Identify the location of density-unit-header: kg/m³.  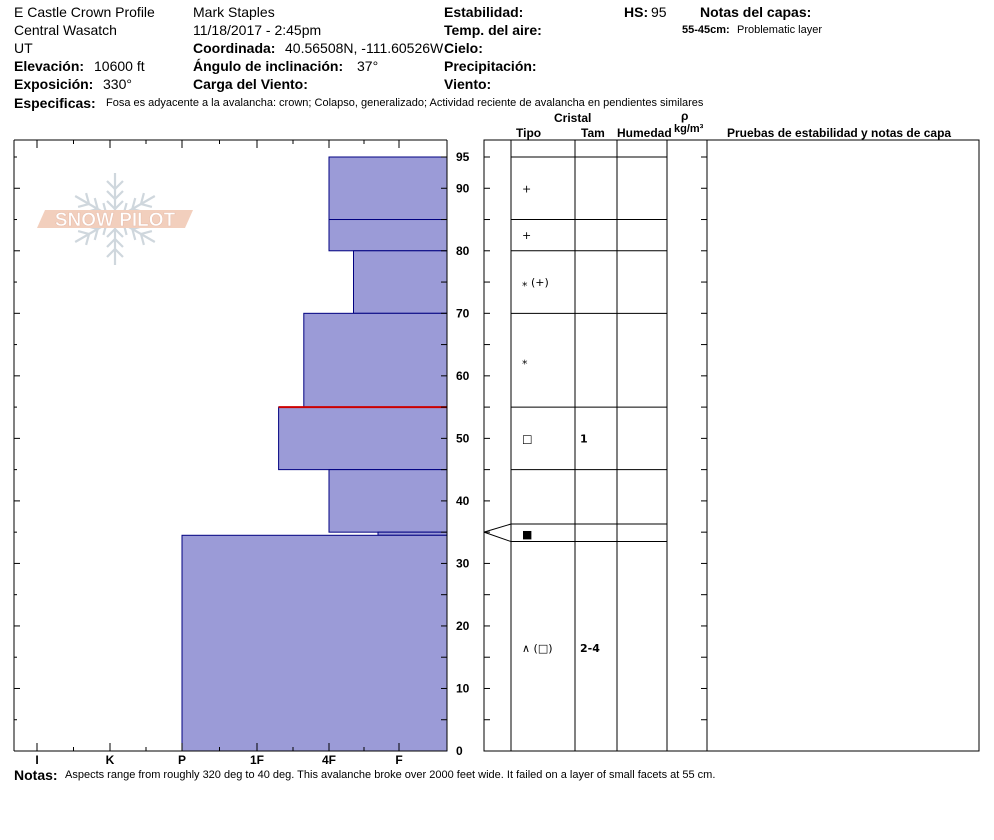
(689, 129).